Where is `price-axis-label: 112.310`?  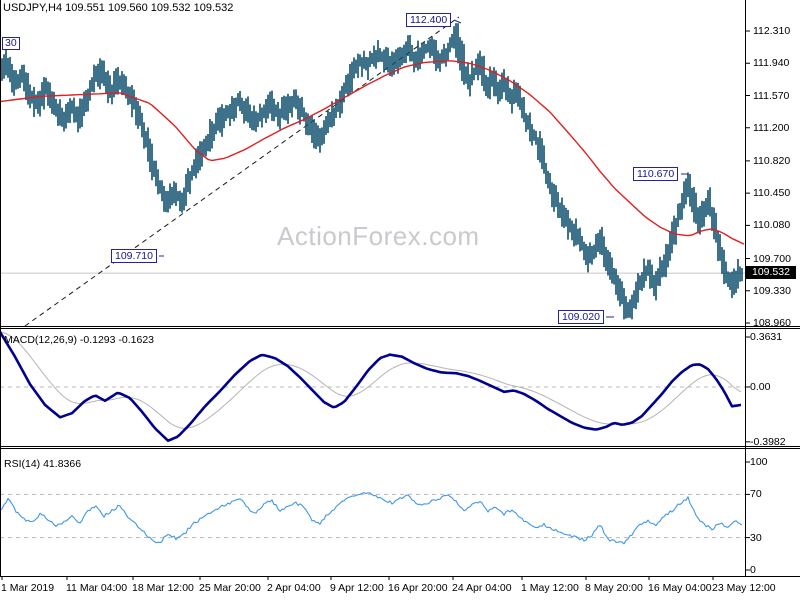 price-axis-label: 112.310 is located at coordinates (772, 31).